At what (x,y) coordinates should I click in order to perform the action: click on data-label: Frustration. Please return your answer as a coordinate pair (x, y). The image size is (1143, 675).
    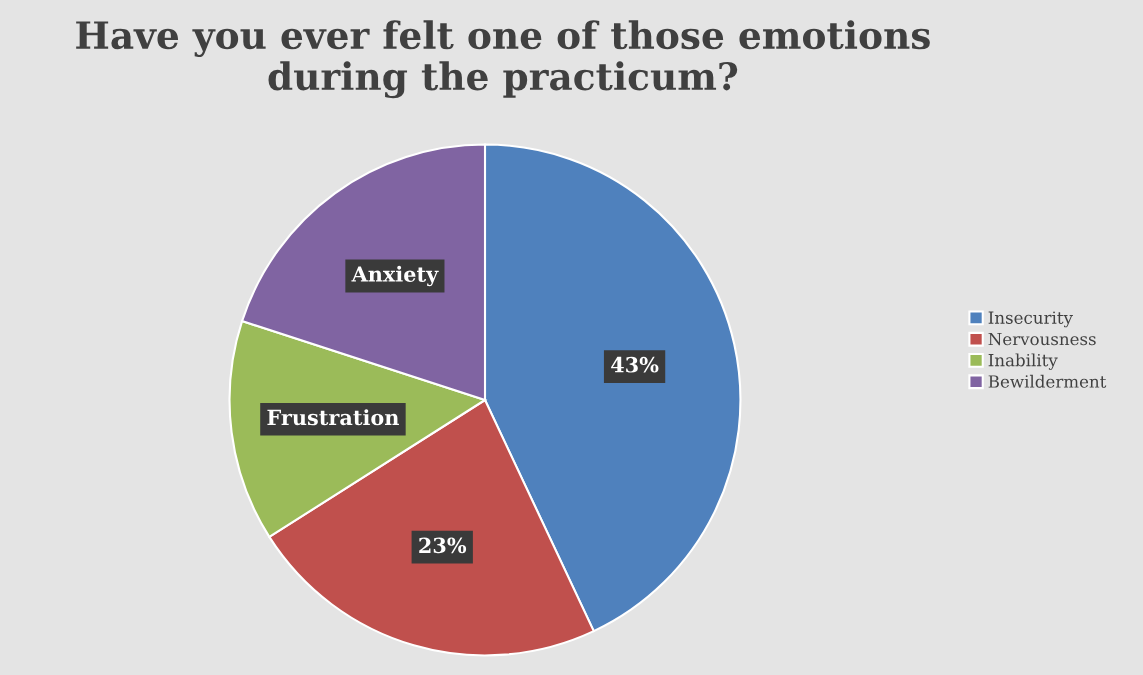
    Looking at the image, I should click on (333, 417).